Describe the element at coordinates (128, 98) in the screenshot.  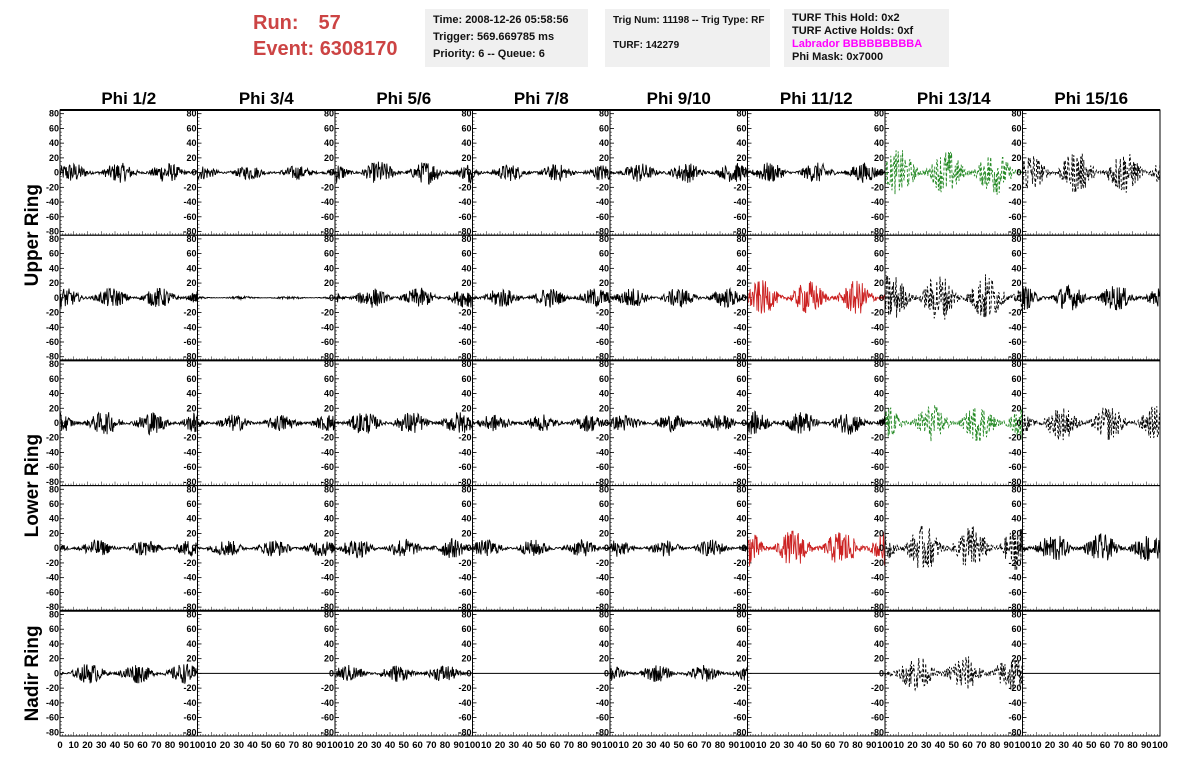
I see `column-header: Phi 1/2` at that location.